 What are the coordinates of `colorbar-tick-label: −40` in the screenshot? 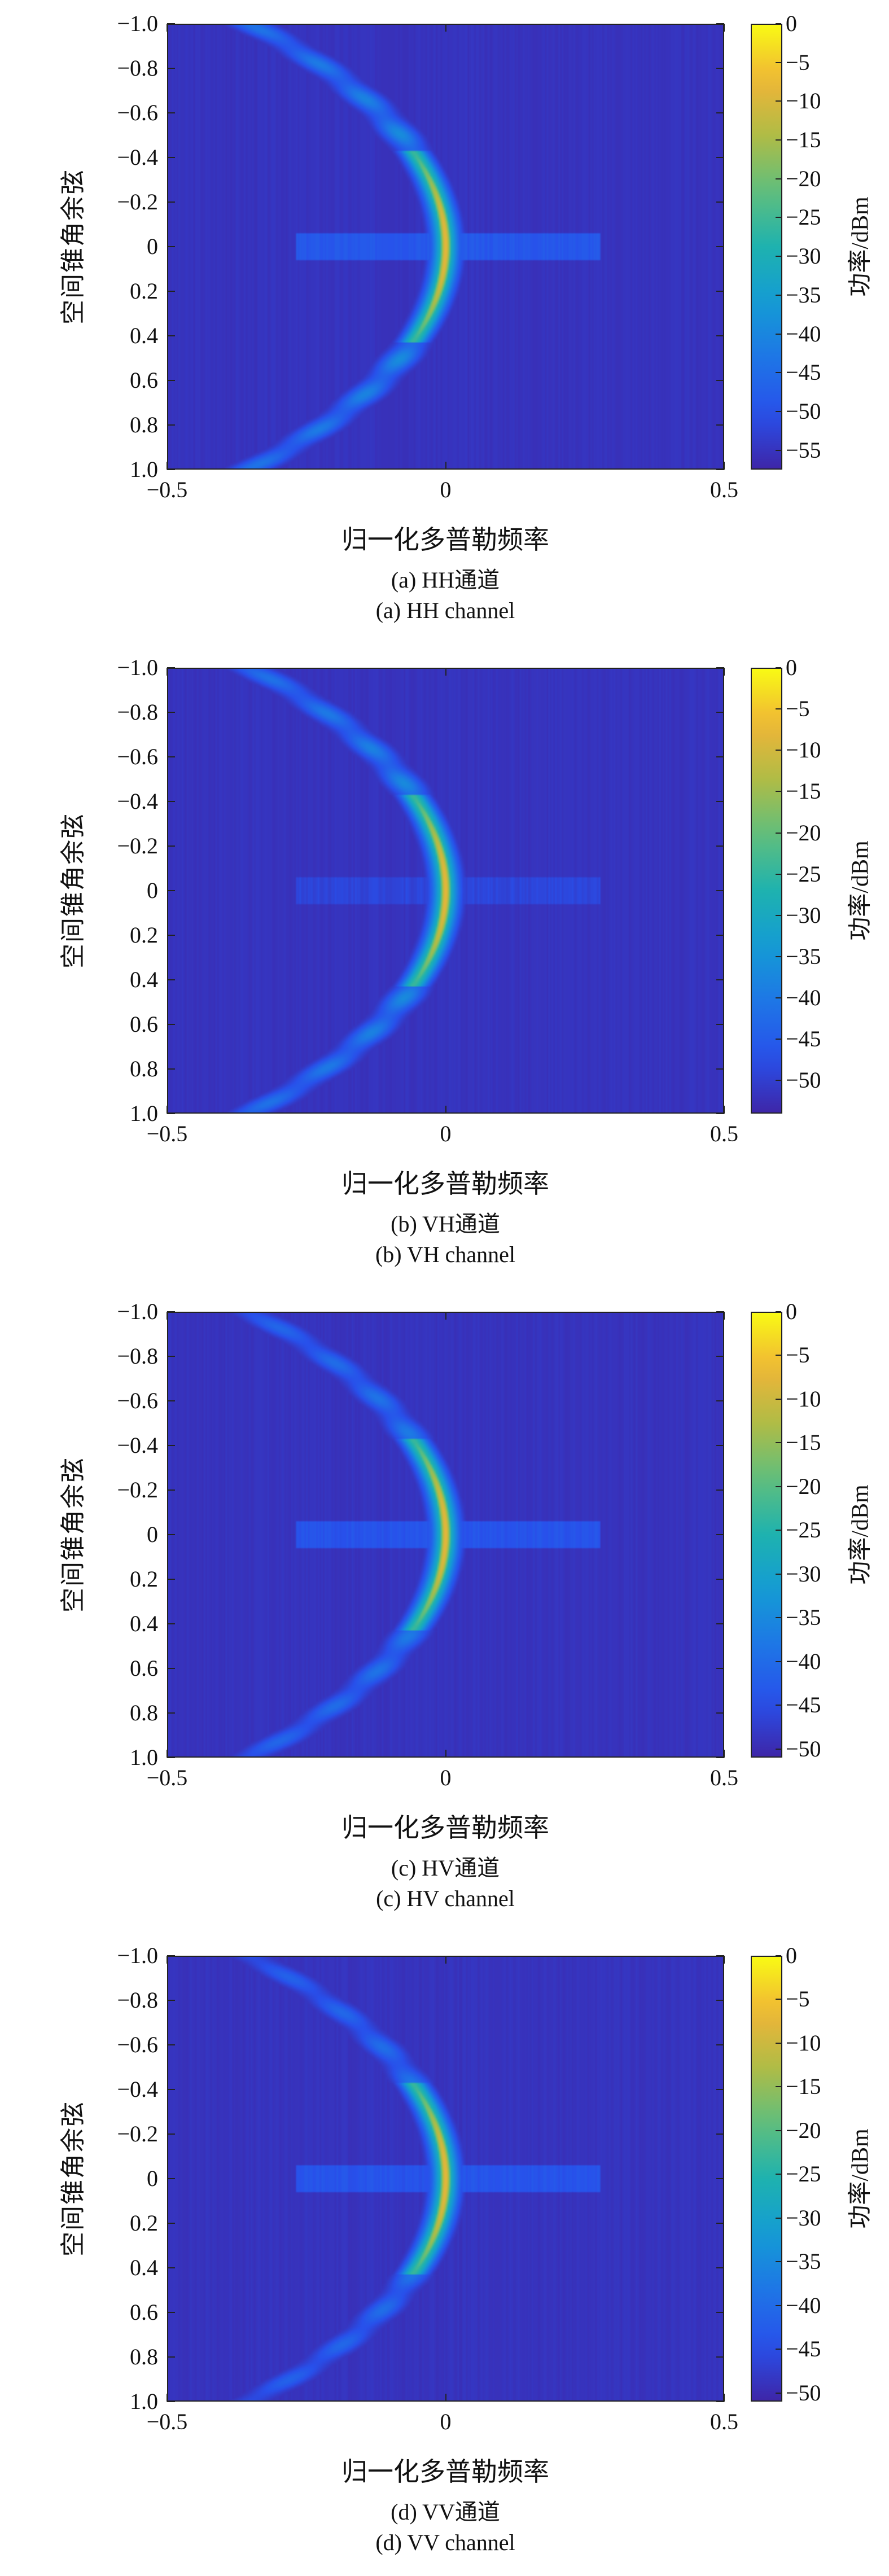 It's located at (803, 334).